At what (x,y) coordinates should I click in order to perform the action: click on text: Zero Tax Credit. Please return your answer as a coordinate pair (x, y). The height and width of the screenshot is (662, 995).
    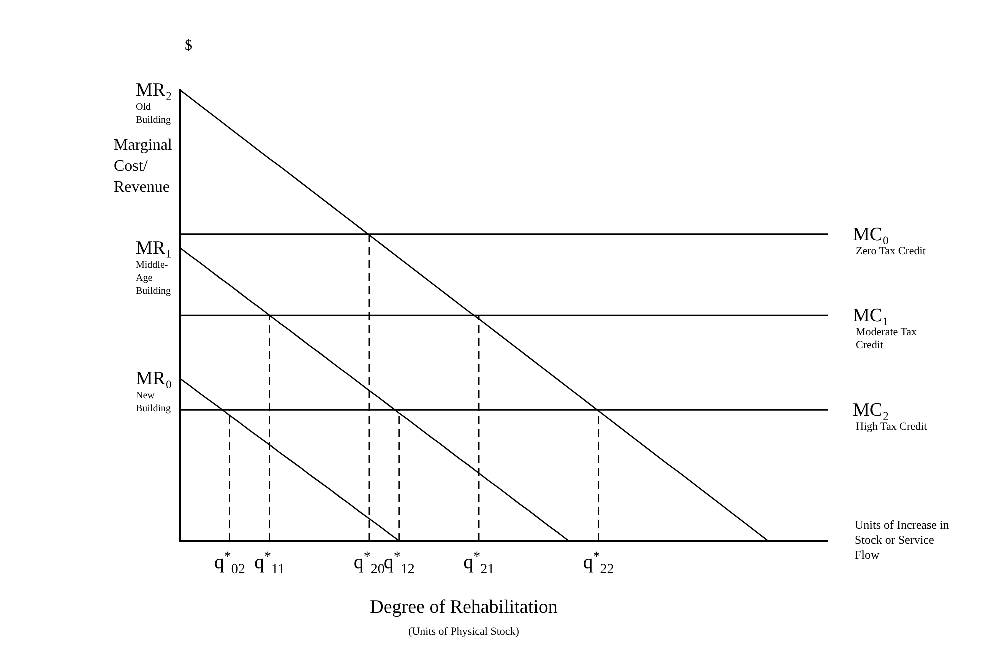
    Looking at the image, I should click on (891, 251).